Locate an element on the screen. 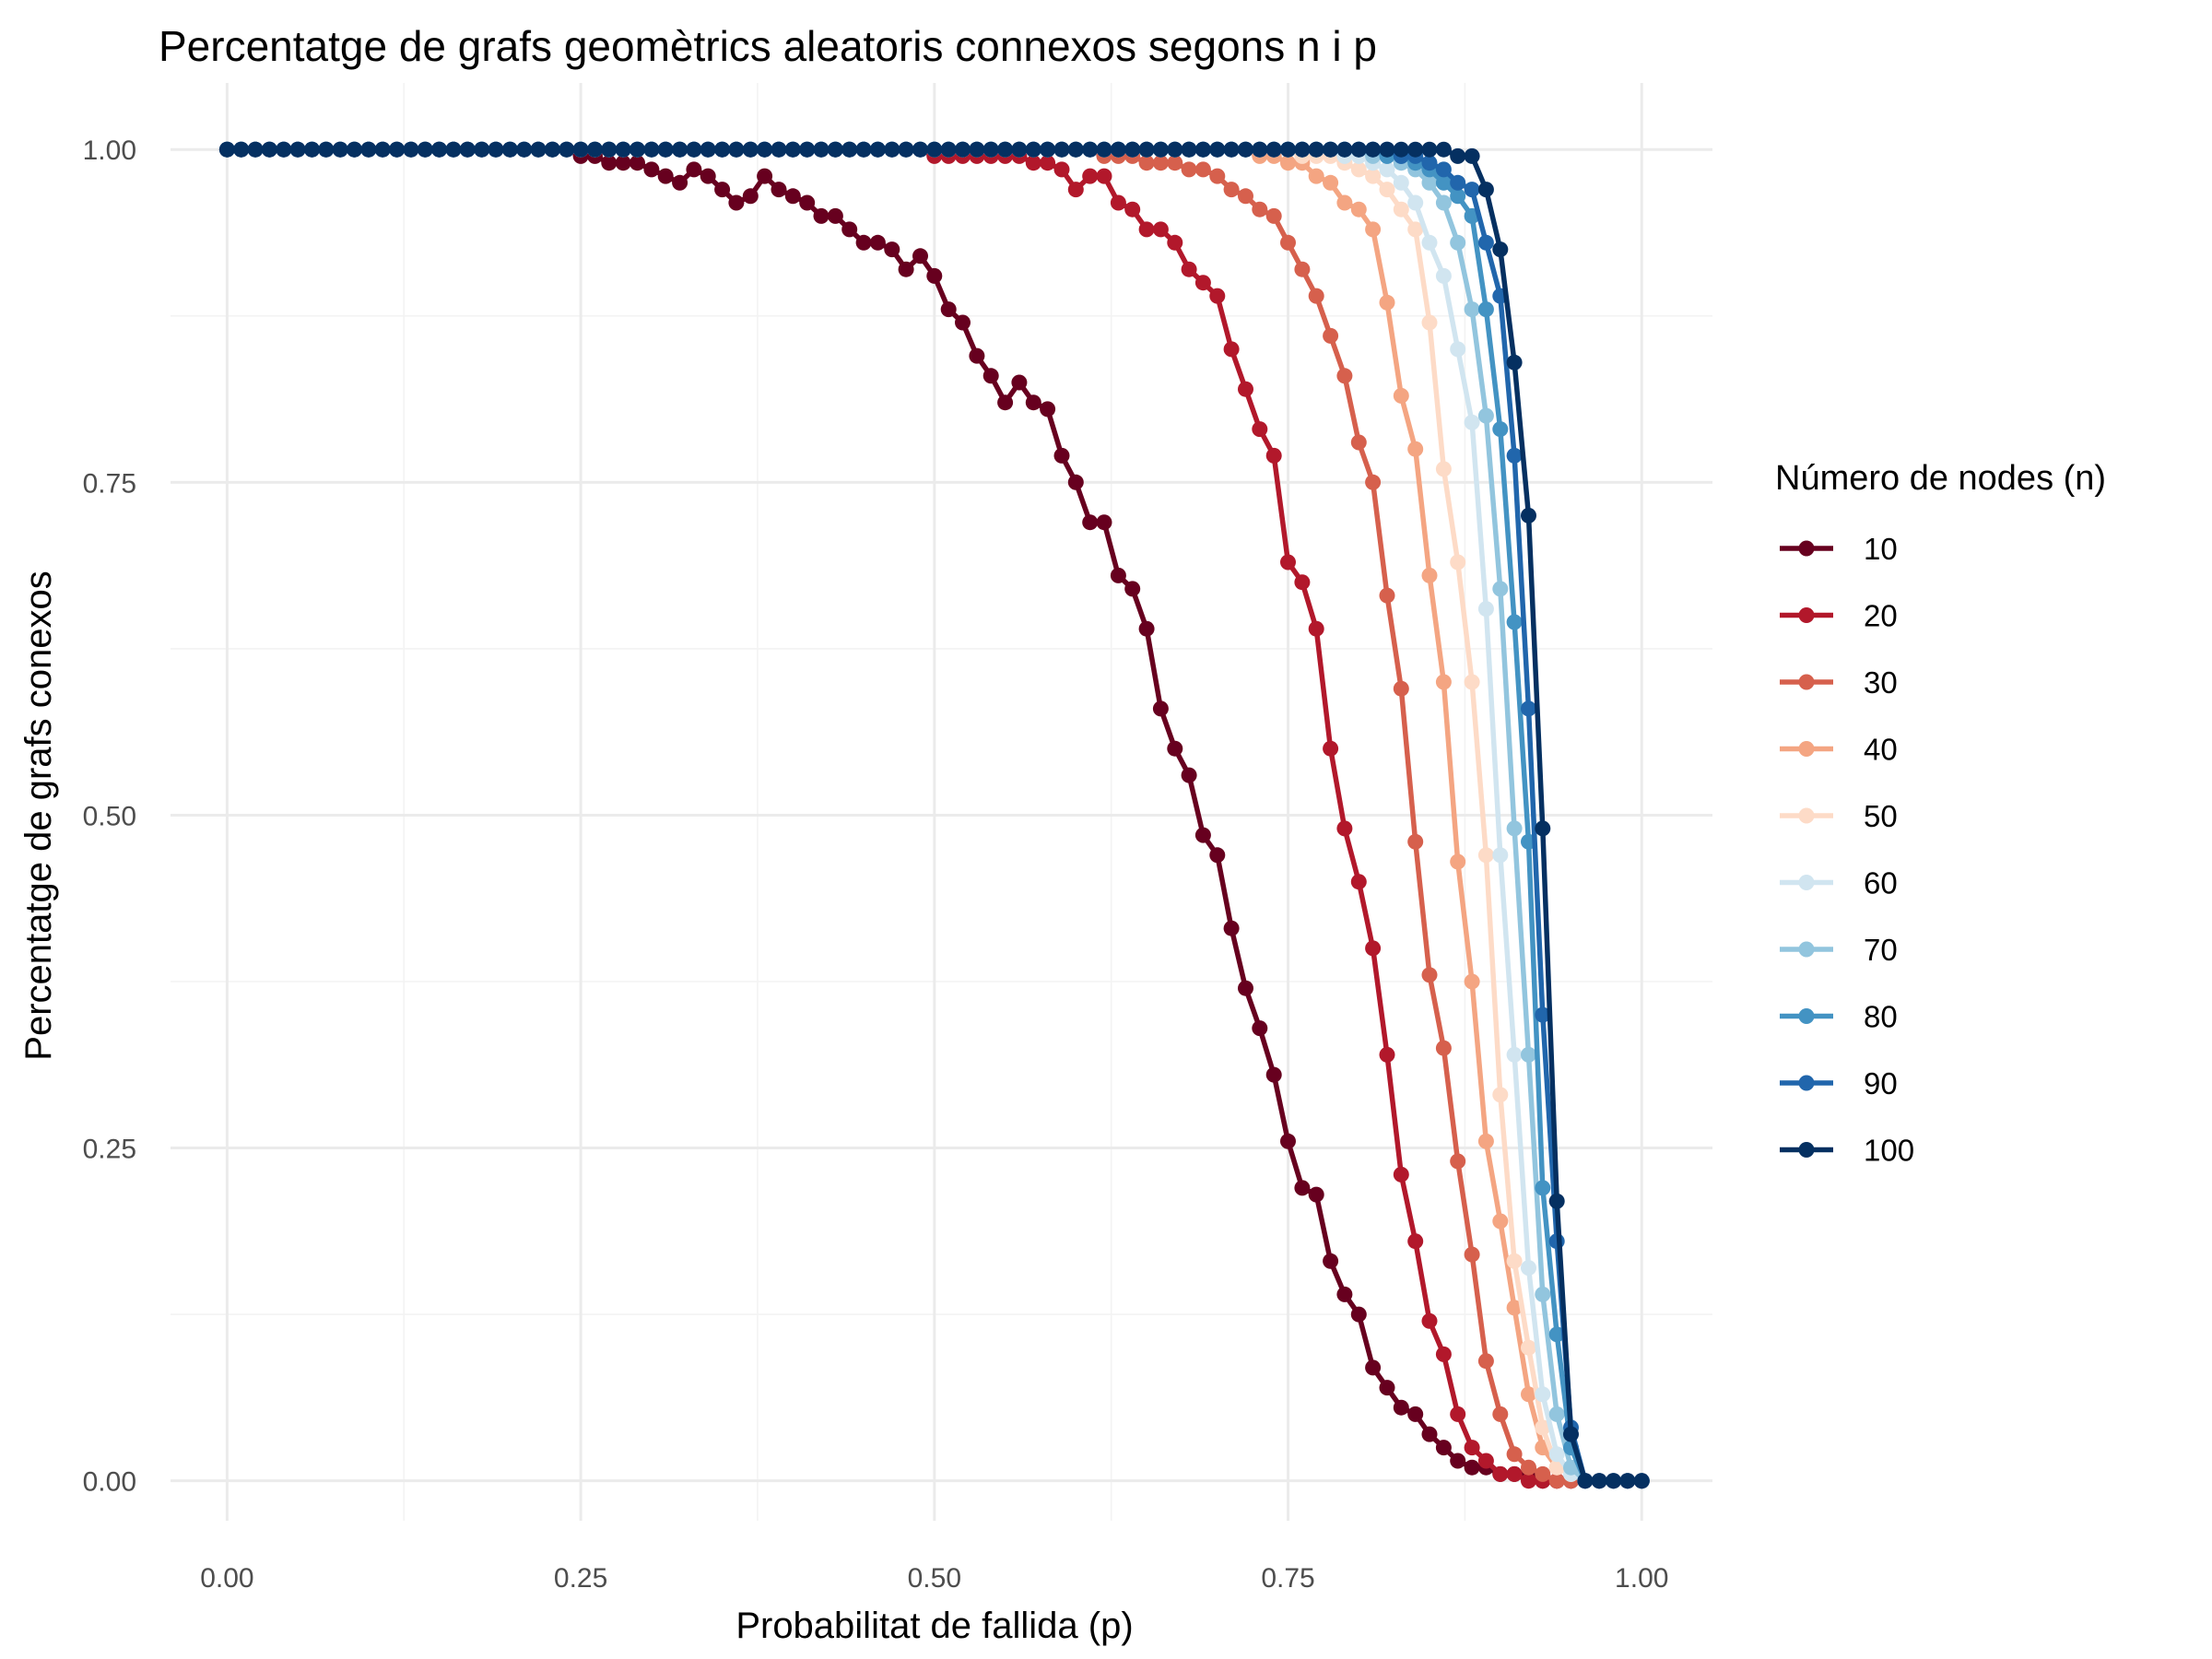 This screenshot has width=2212, height=1659. legend-label: 10 is located at coordinates (1881, 549).